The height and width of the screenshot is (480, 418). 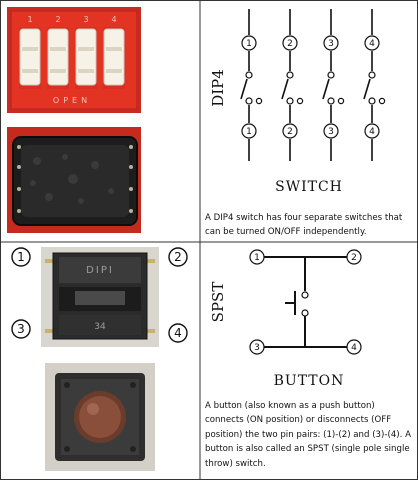 I want to click on dip4-top-photo: 1 2 3 4 OPEN, so click(x=74, y=60).